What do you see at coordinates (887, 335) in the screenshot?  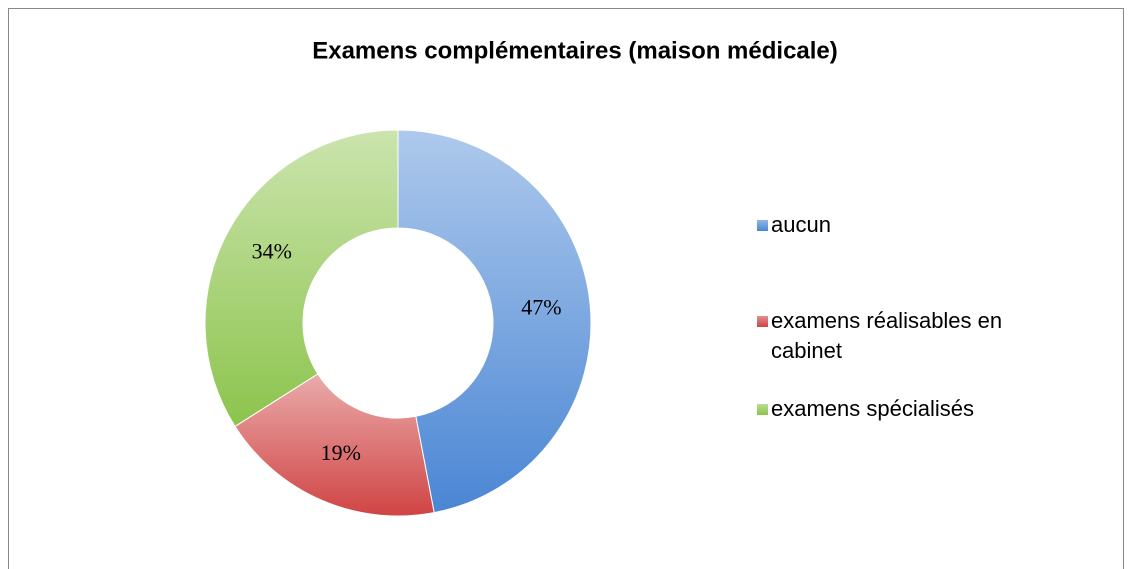 I see `legend-label: examens réalisables en cabinet` at bounding box center [887, 335].